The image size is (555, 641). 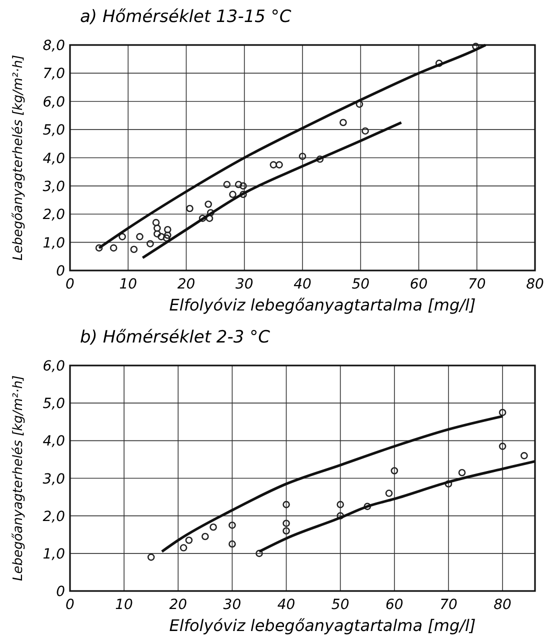 I want to click on y-tick-label: 8,0, so click(x=54, y=46).